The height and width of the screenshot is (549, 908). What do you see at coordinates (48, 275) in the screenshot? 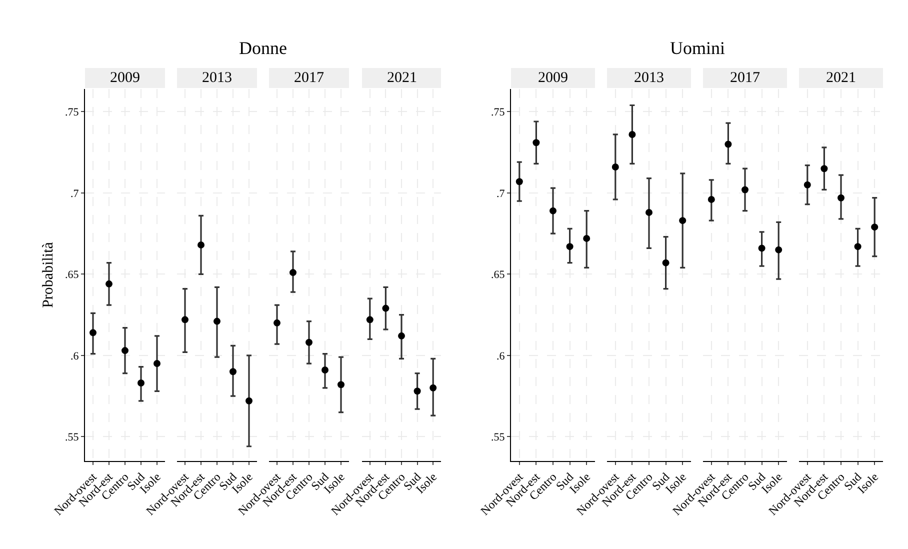
I see `y-axis-title: Probabilità` at bounding box center [48, 275].